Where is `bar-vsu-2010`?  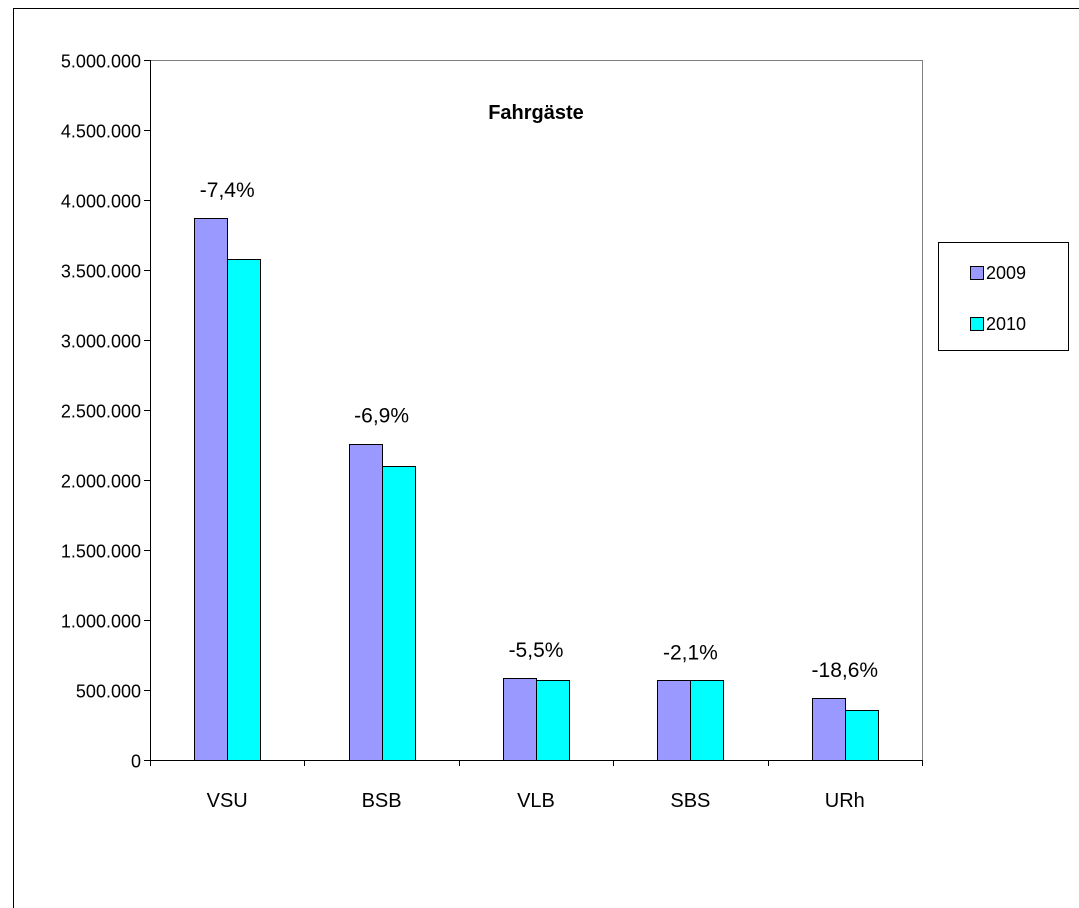
bar-vsu-2010 is located at coordinates (244, 510).